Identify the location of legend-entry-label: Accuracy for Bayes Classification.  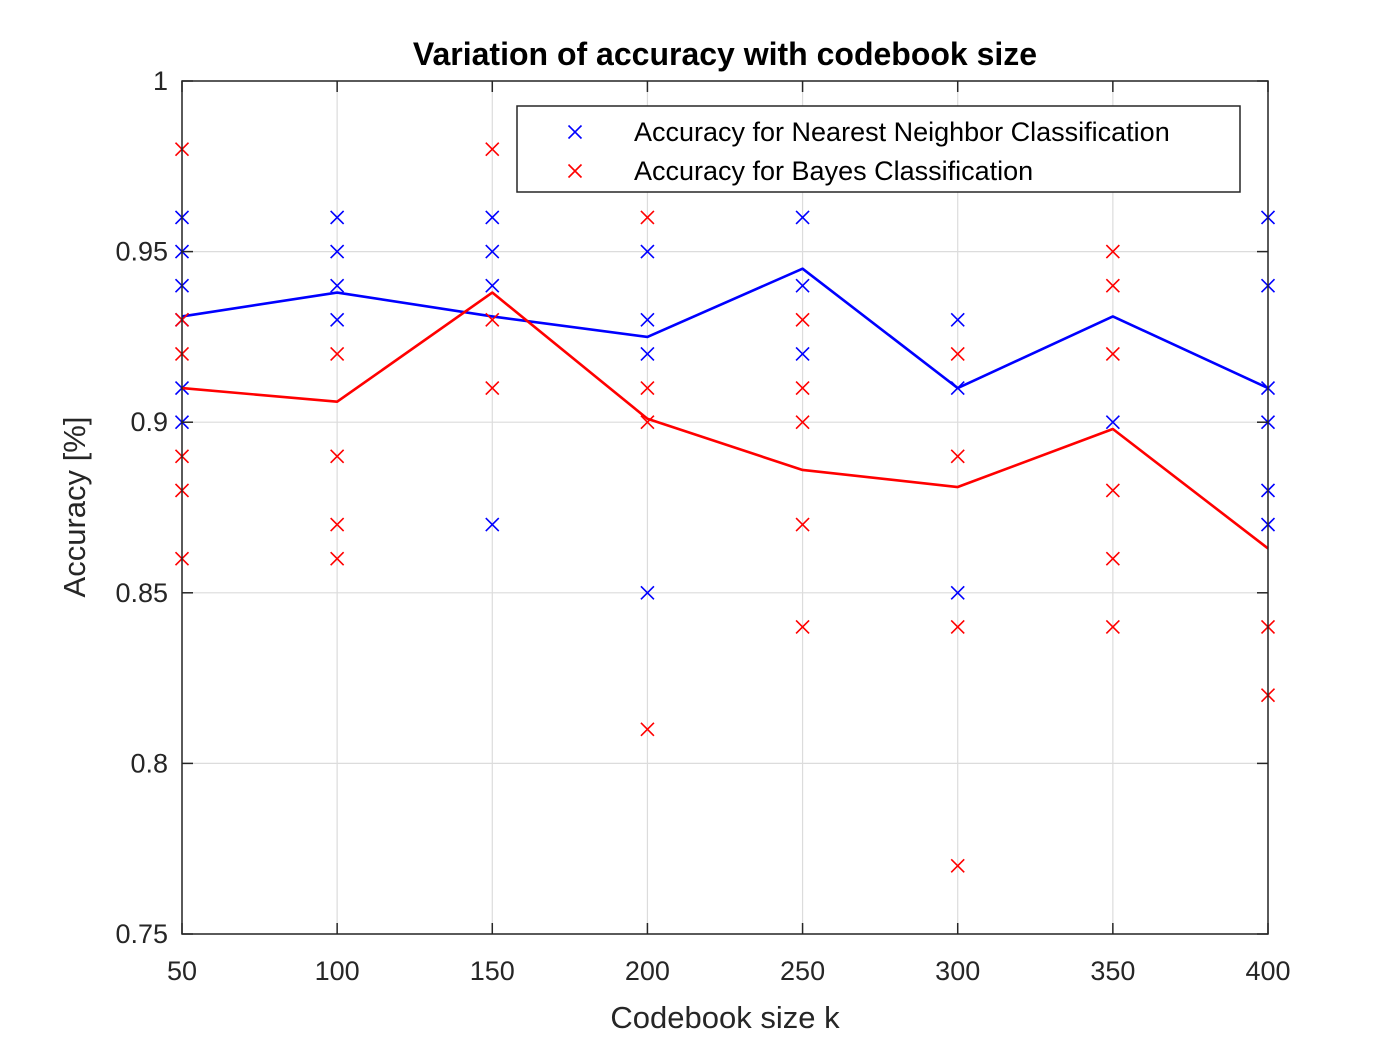
(833, 171).